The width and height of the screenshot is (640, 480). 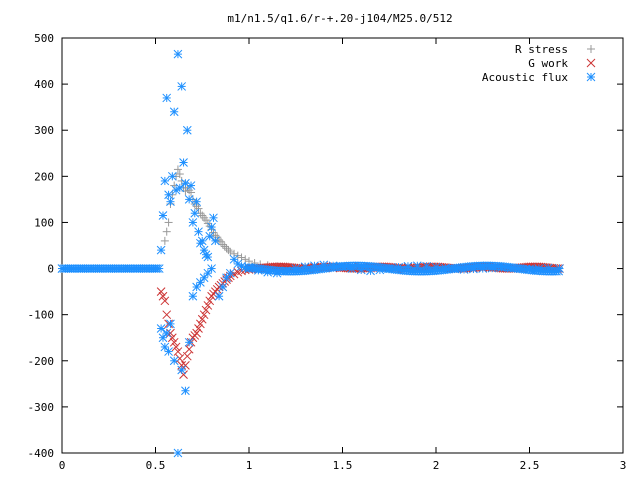 What do you see at coordinates (548, 63) in the screenshot?
I see `legend-label: G work` at bounding box center [548, 63].